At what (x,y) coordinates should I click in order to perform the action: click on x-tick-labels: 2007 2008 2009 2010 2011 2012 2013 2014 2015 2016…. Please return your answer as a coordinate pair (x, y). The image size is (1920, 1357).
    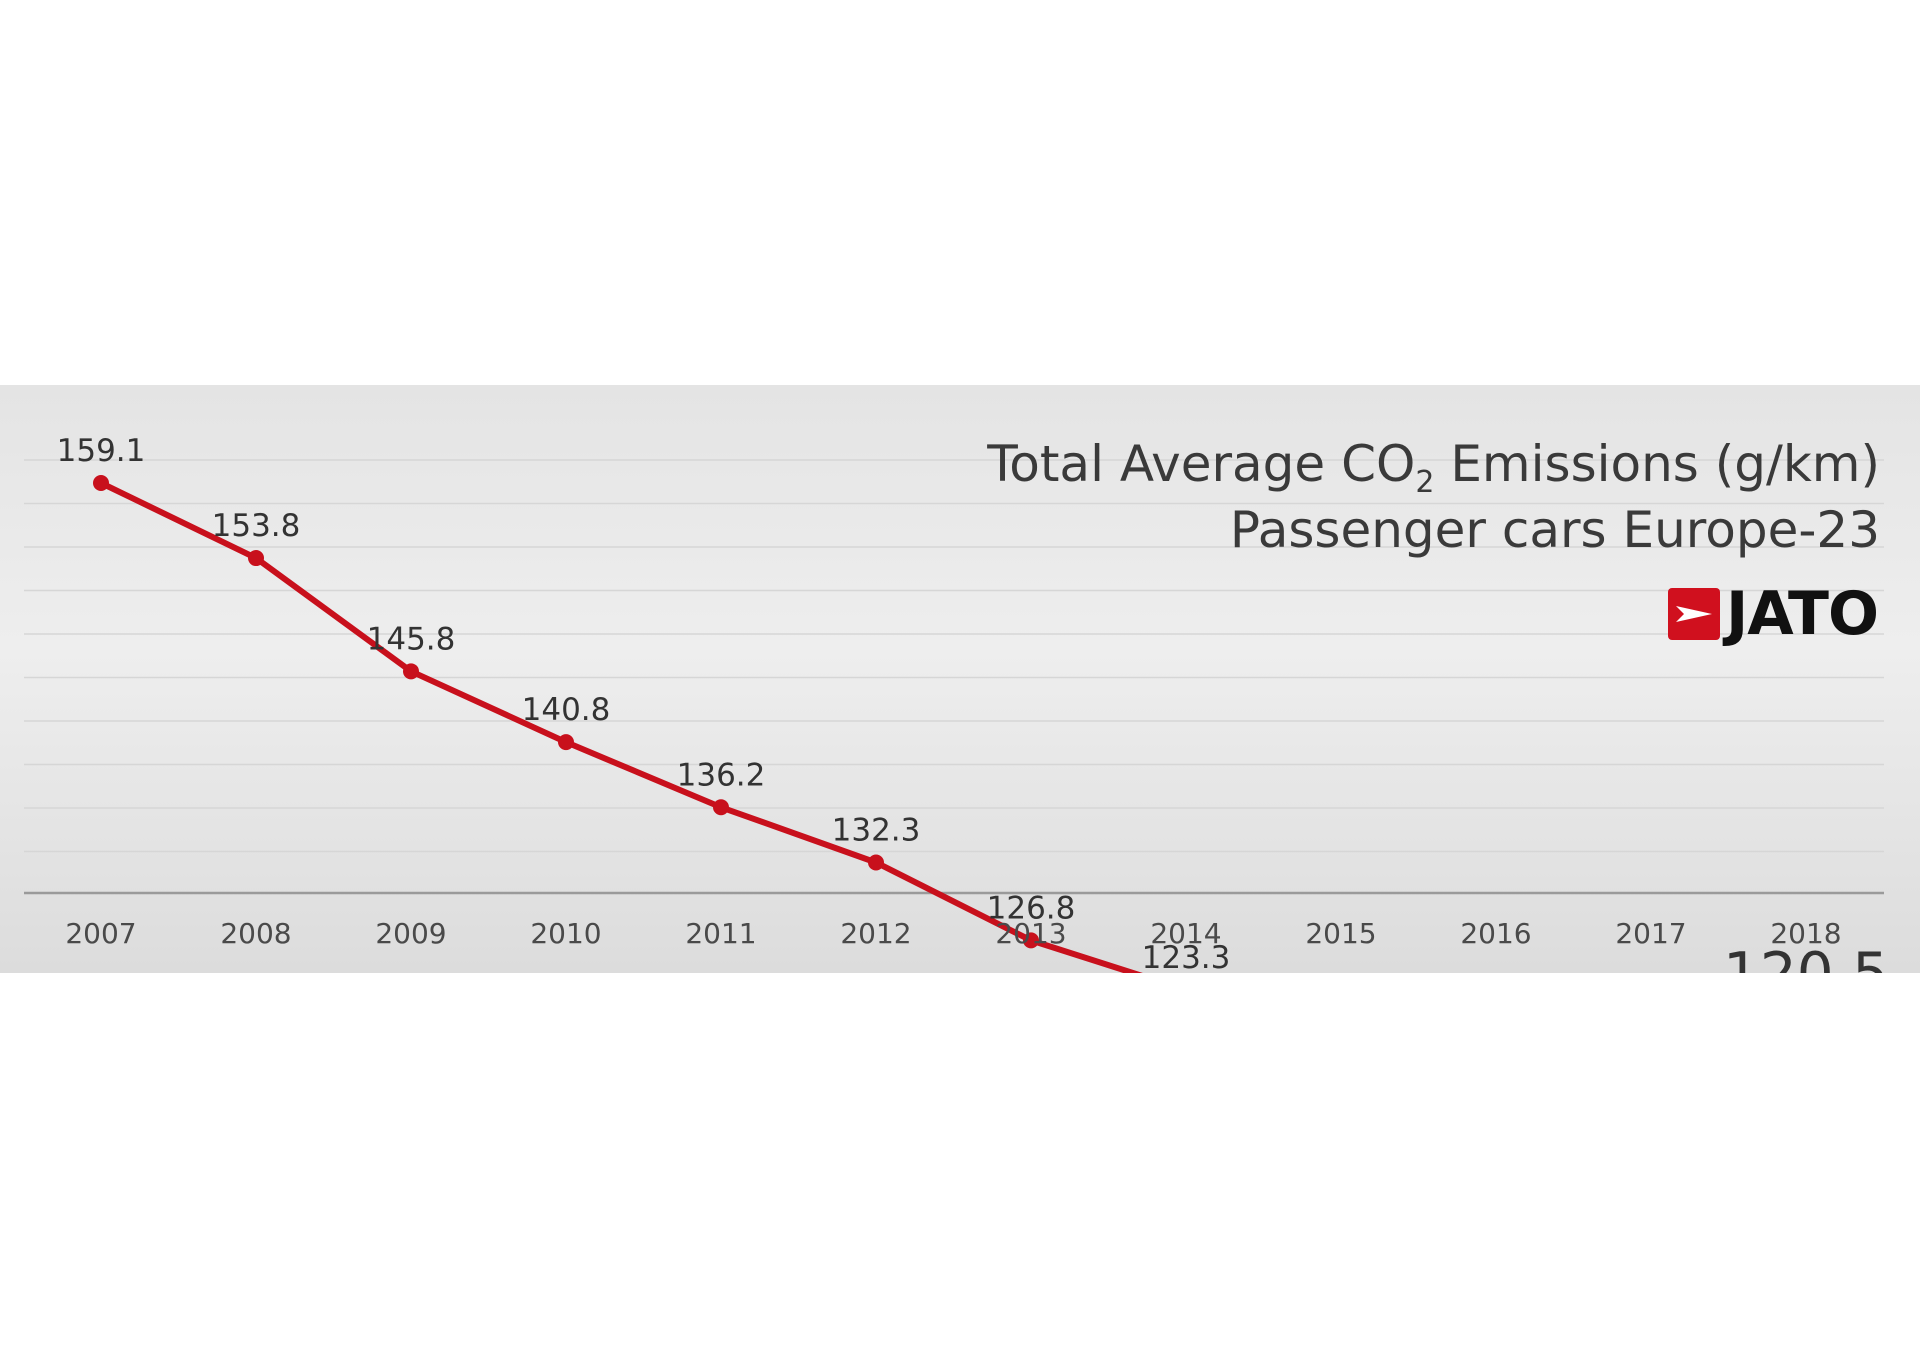
    Looking at the image, I should click on (953, 933).